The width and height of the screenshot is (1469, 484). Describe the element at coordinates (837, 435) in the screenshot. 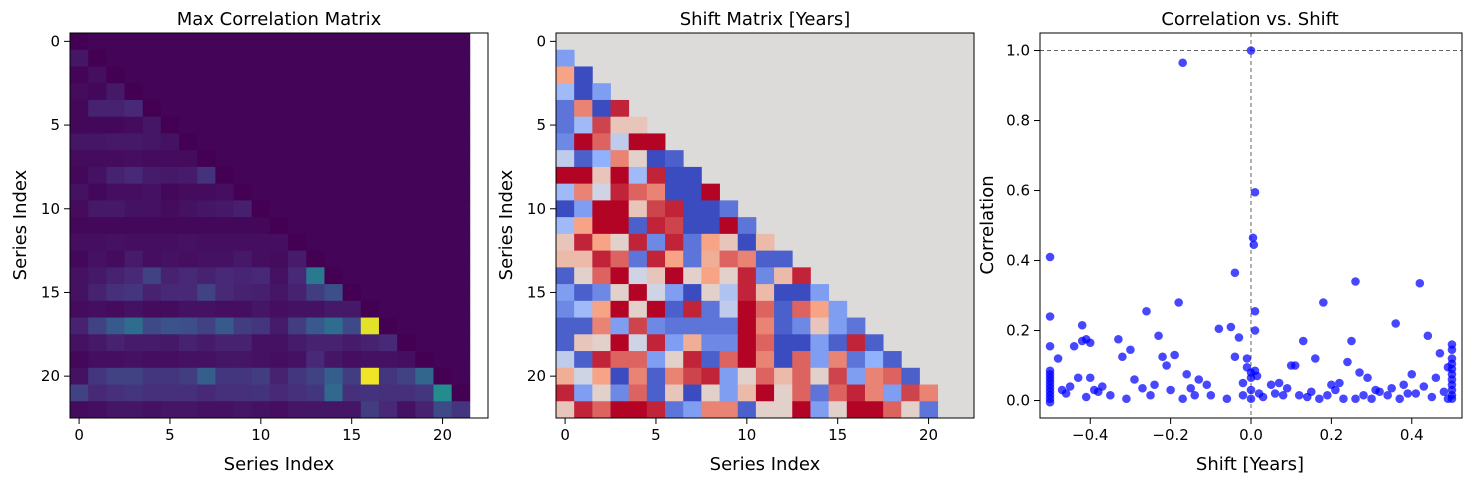

I see `x-tick-label: 15` at that location.